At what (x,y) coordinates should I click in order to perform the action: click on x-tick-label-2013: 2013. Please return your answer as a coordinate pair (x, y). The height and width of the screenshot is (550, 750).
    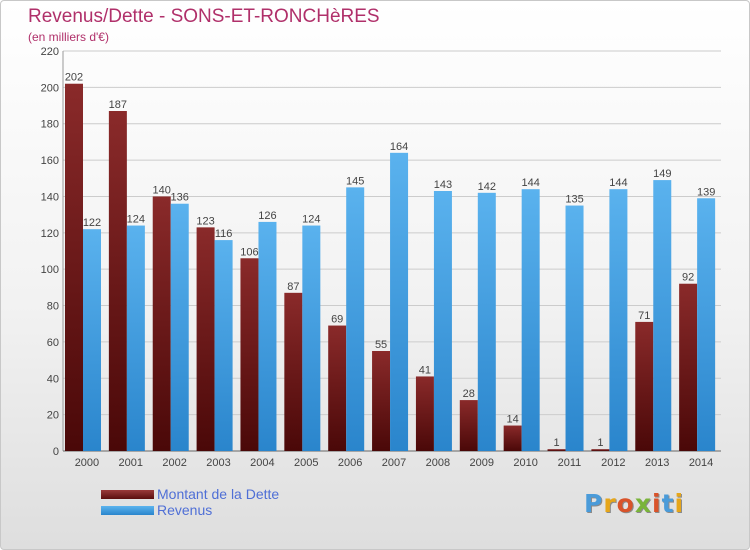
    Looking at the image, I should click on (657, 463).